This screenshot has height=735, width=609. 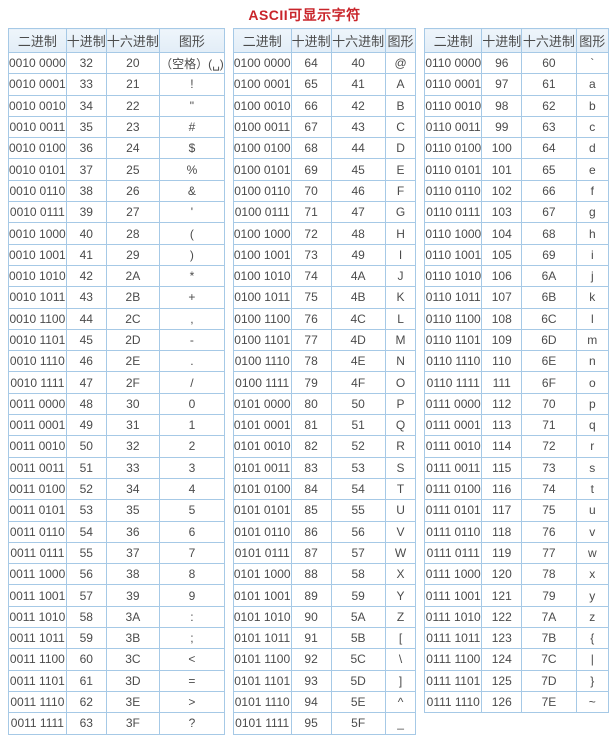 I want to click on decimal-cell: 63, so click(x=86, y=723).